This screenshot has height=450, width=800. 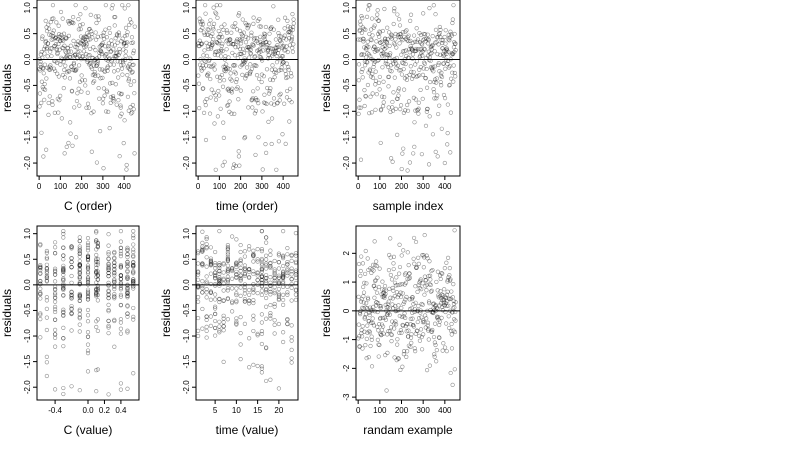 I want to click on x-tick-label: 5, so click(x=215, y=410).